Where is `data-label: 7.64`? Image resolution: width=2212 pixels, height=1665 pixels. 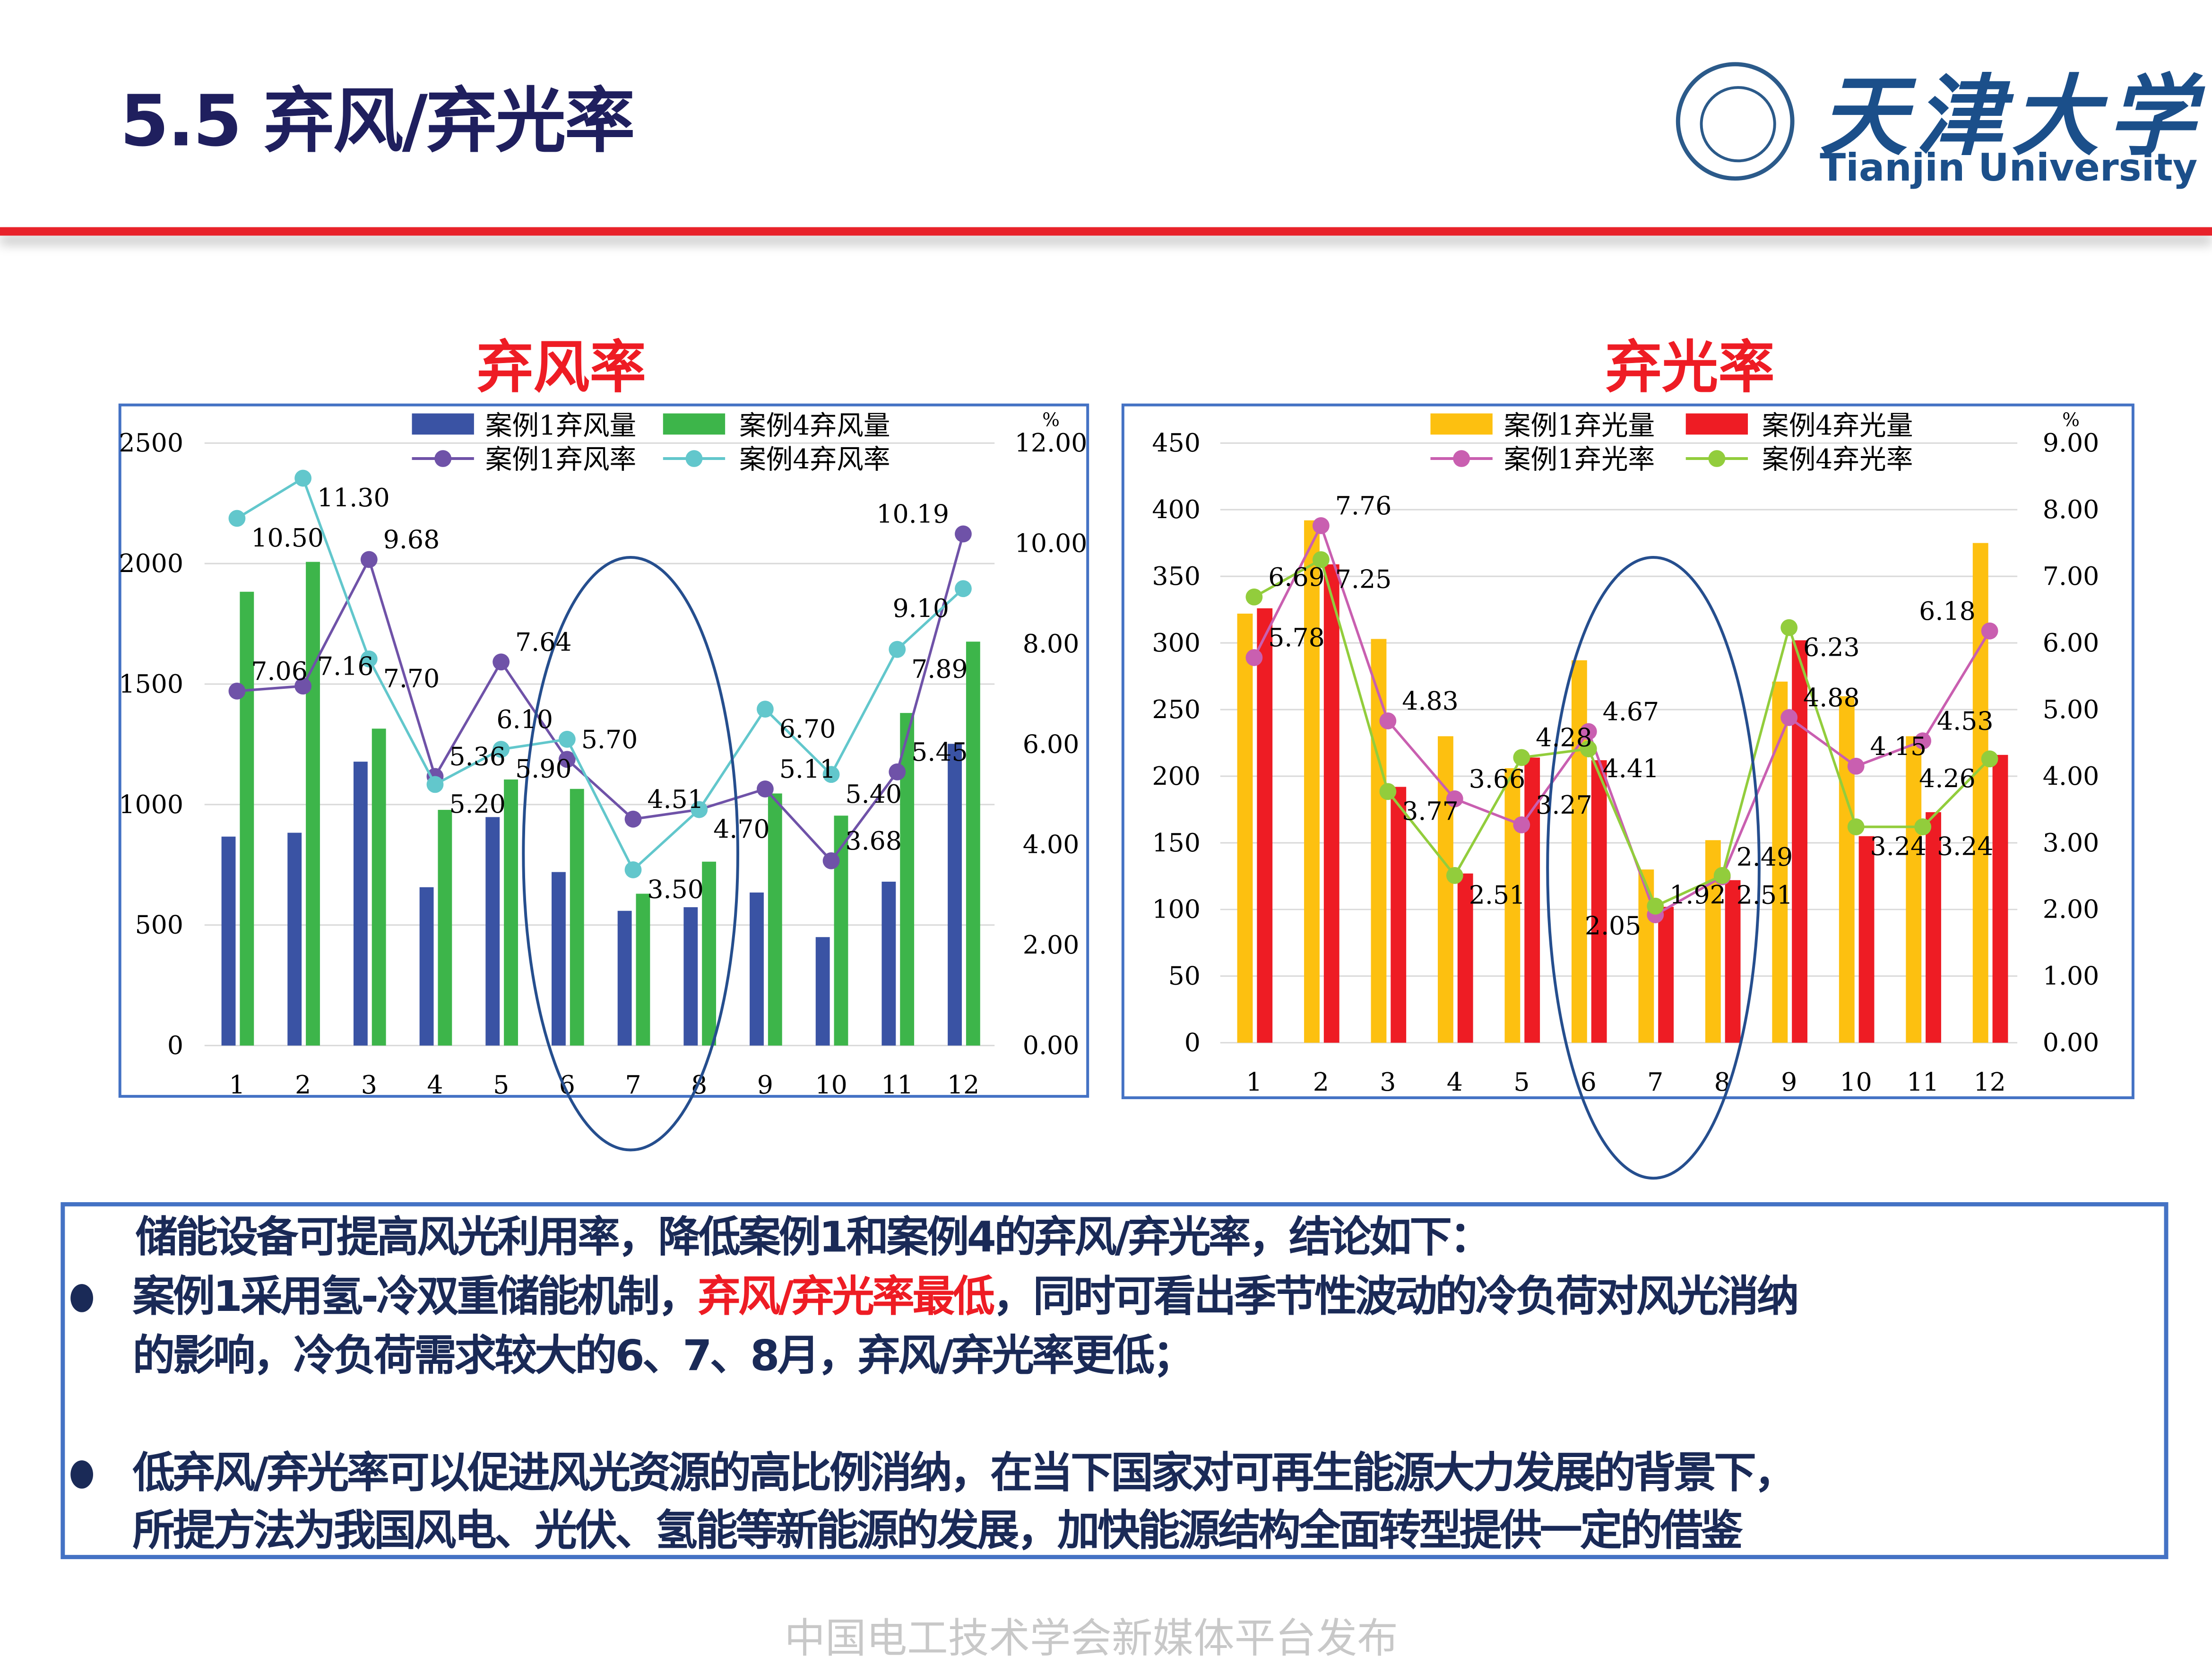 data-label: 7.64 is located at coordinates (543, 642).